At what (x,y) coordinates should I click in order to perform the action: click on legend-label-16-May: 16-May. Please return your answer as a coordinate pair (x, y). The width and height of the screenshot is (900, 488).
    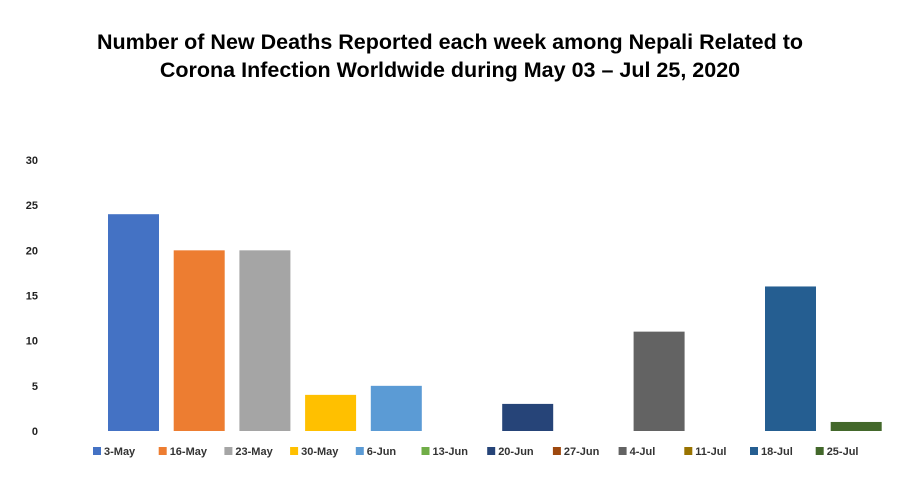
    Looking at the image, I should click on (189, 452).